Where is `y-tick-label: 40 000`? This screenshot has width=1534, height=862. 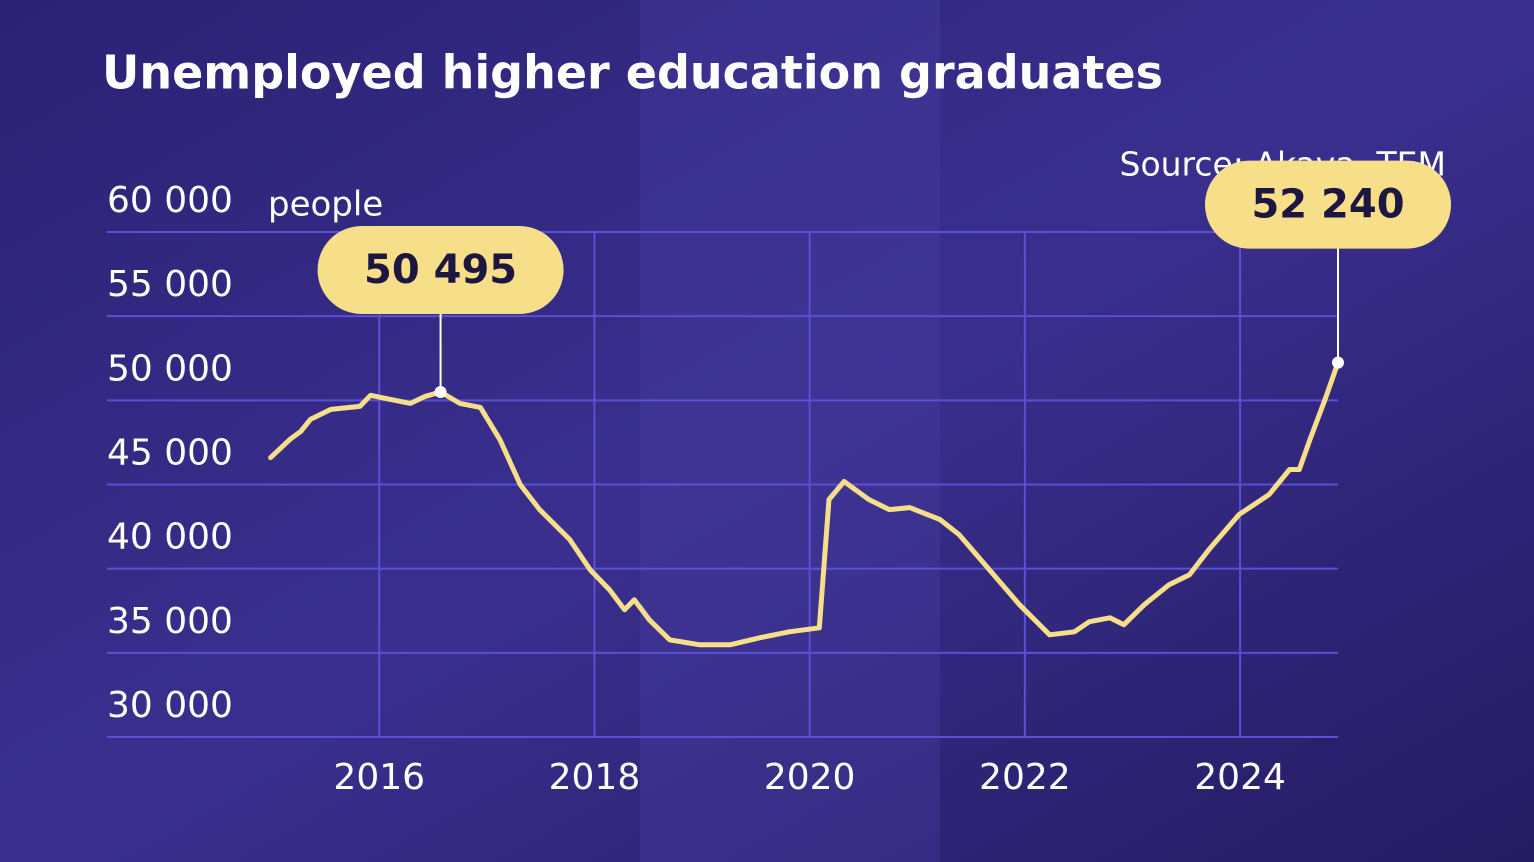
y-tick-label: 40 000 is located at coordinates (170, 537).